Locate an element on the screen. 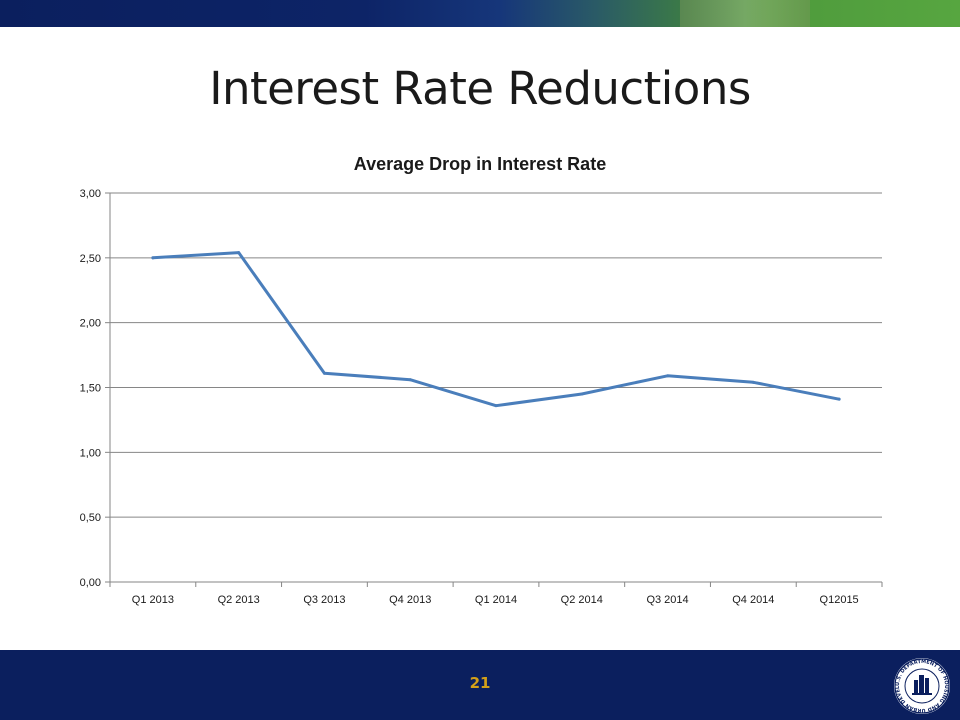 This screenshot has width=960, height=720. page-number: 21 is located at coordinates (480, 683).